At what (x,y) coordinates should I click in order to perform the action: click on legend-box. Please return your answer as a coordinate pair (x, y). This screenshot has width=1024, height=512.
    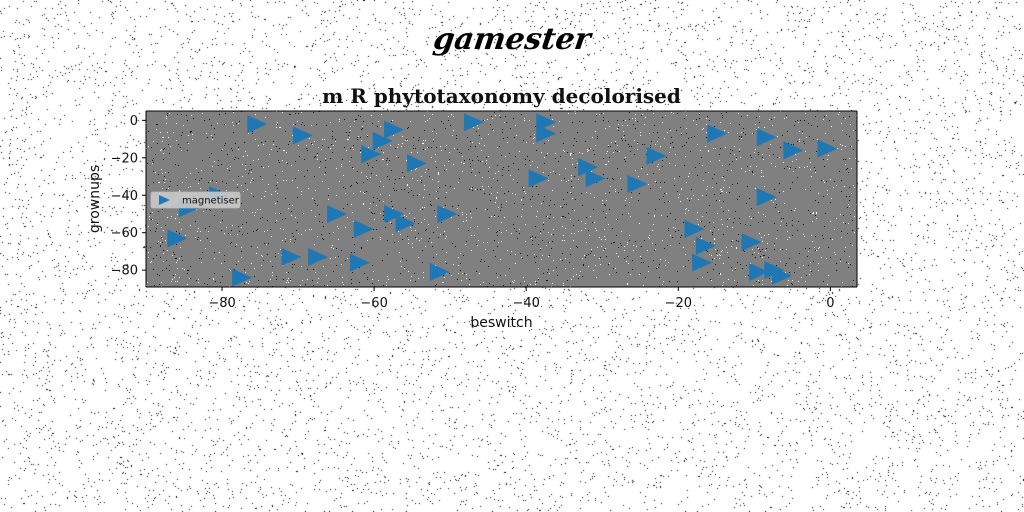
    Looking at the image, I should click on (195, 200).